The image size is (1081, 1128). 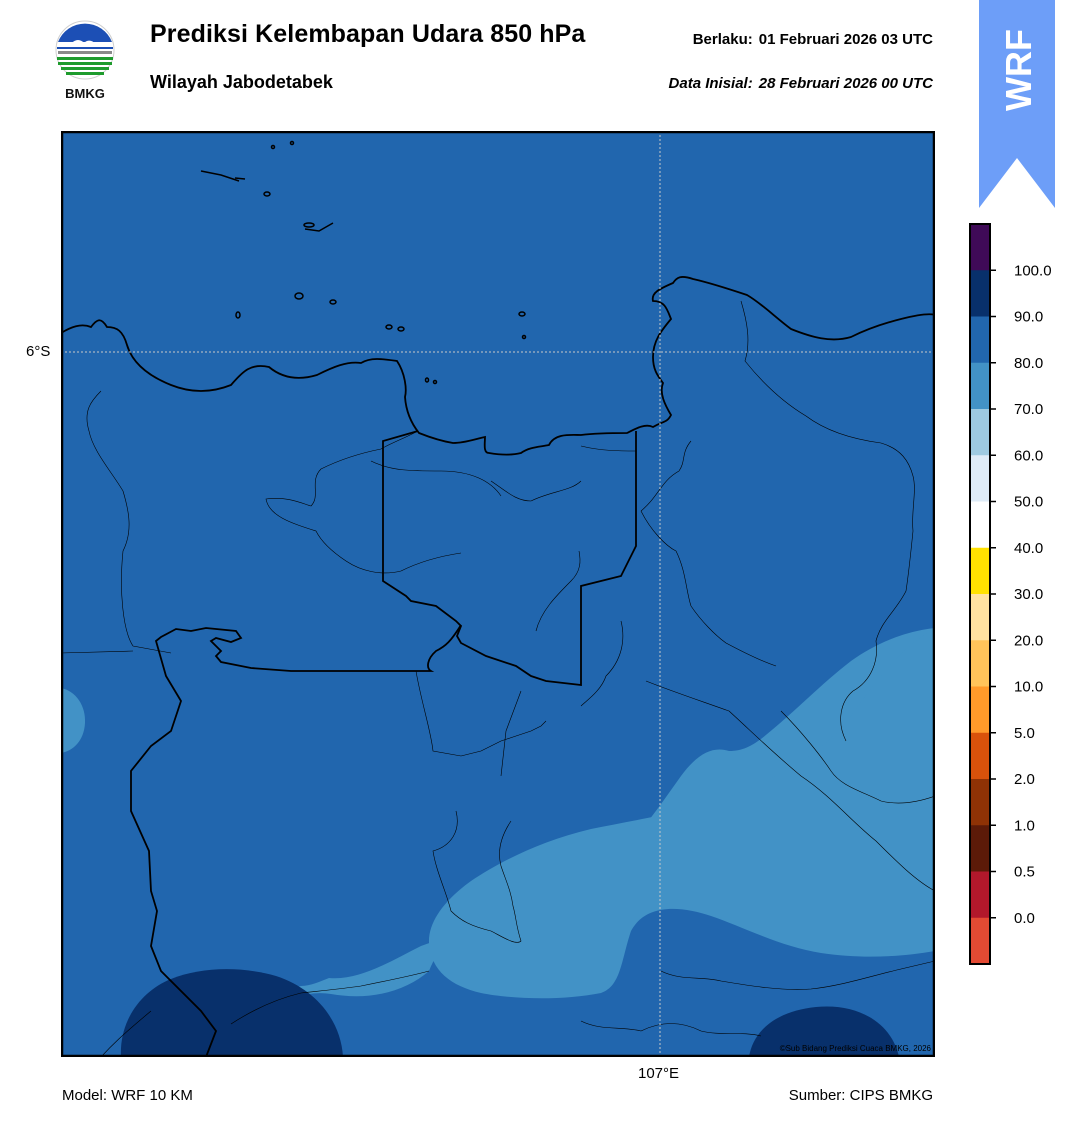 What do you see at coordinates (368, 34) in the screenshot?
I see `chart-title: Prediksi Kelembapan Udara 850 hPa` at bounding box center [368, 34].